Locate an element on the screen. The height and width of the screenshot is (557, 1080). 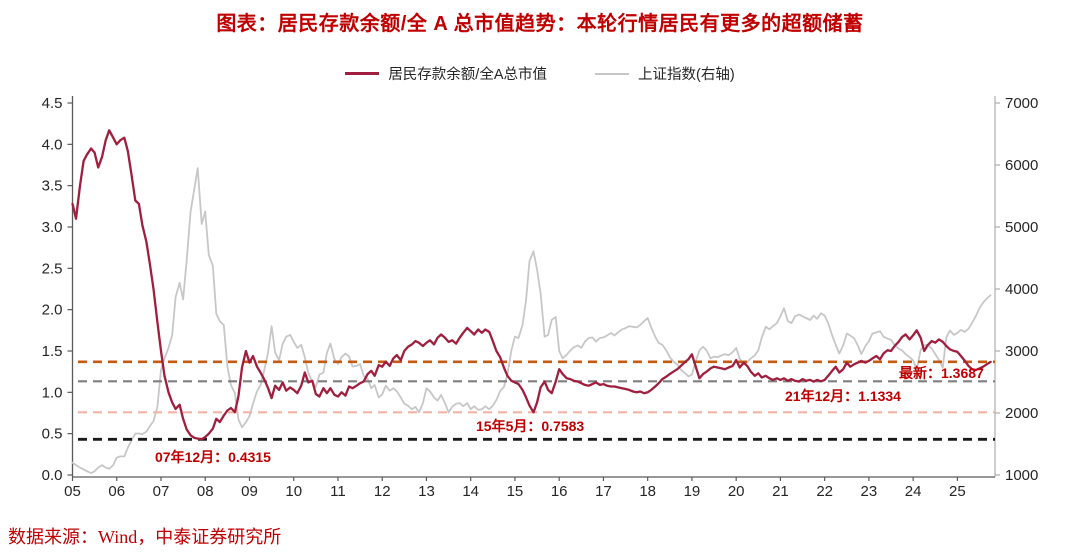
left-tick-label: 1.5 is located at coordinates (52, 351).